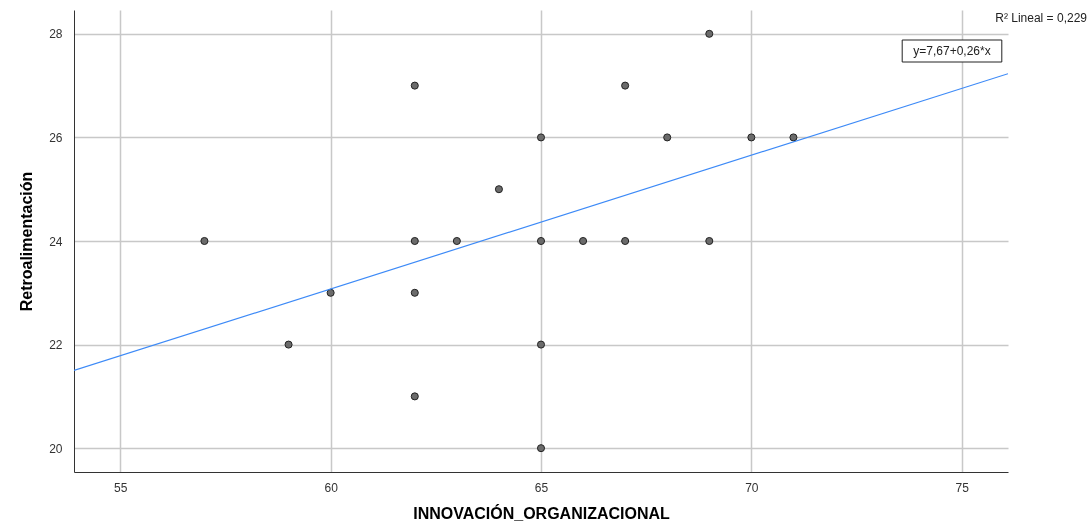 This screenshot has height=524, width=1090. I want to click on x-tick-label: 75, so click(962, 487).